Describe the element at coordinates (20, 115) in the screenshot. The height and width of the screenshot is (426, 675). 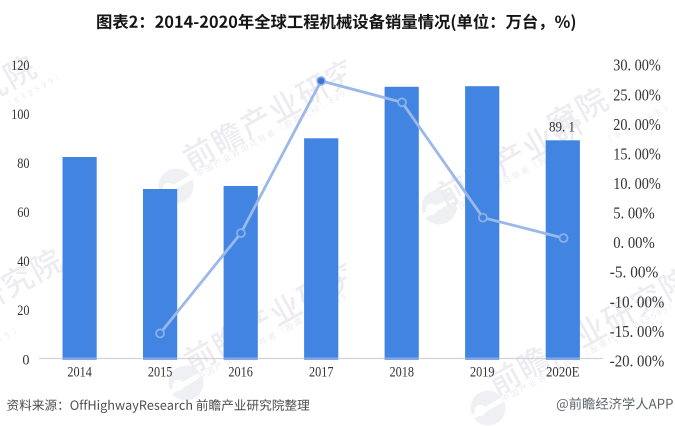
I see `svg-text: 100` at that location.